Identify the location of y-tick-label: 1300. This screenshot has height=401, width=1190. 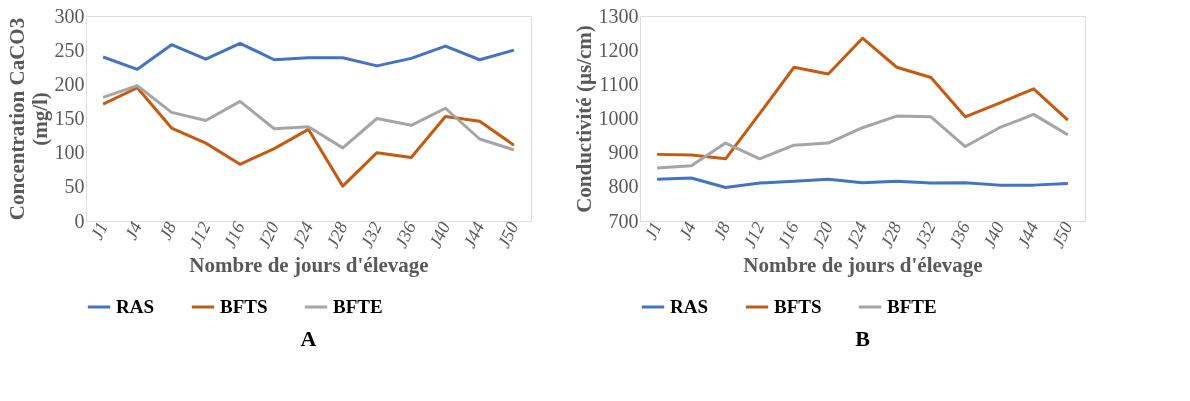
(618, 15).